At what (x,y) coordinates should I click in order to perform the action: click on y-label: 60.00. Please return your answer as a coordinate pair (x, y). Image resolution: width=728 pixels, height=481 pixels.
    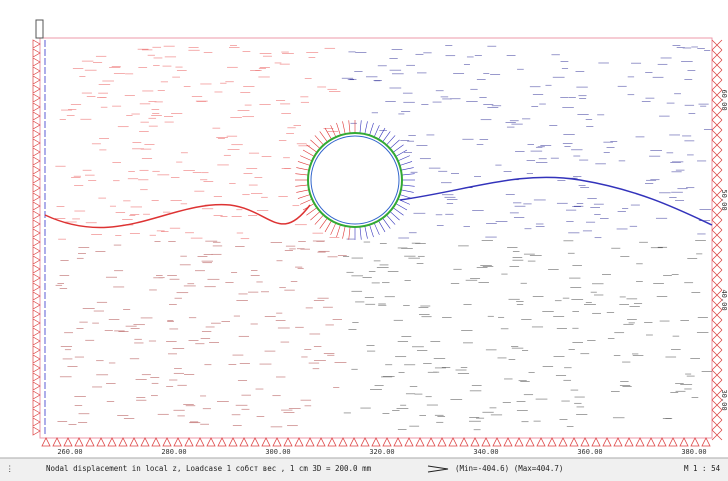
    Looking at the image, I should click on (724, 99).